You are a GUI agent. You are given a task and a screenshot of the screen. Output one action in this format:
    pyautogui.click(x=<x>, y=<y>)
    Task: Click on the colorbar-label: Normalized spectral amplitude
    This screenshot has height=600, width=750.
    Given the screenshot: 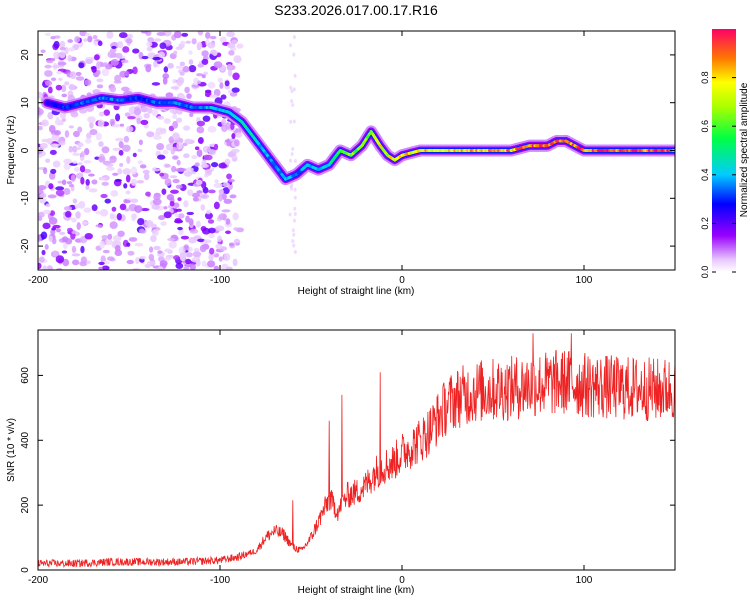 What is the action you would take?
    pyautogui.click(x=744, y=149)
    